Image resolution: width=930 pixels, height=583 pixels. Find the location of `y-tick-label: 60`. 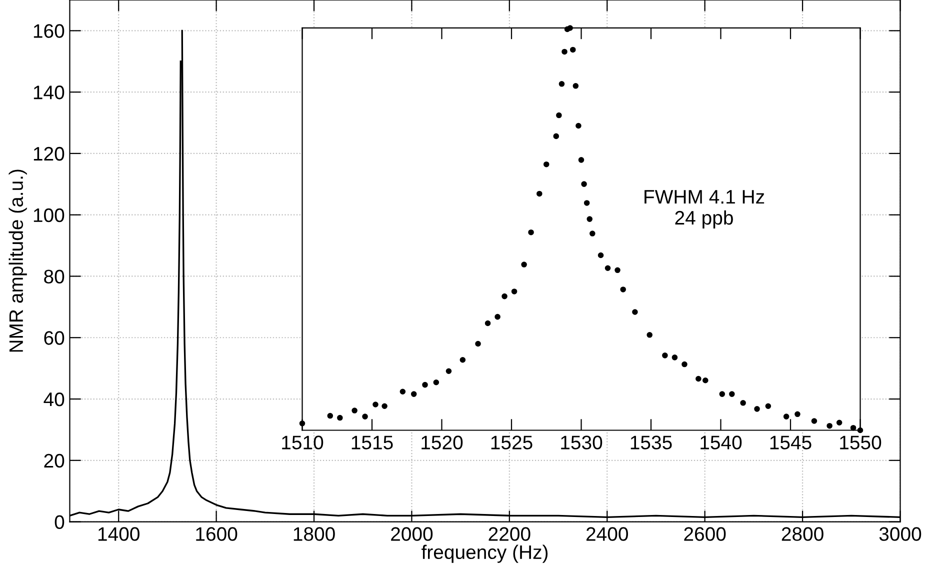

y-tick-label: 60 is located at coordinates (54, 338).